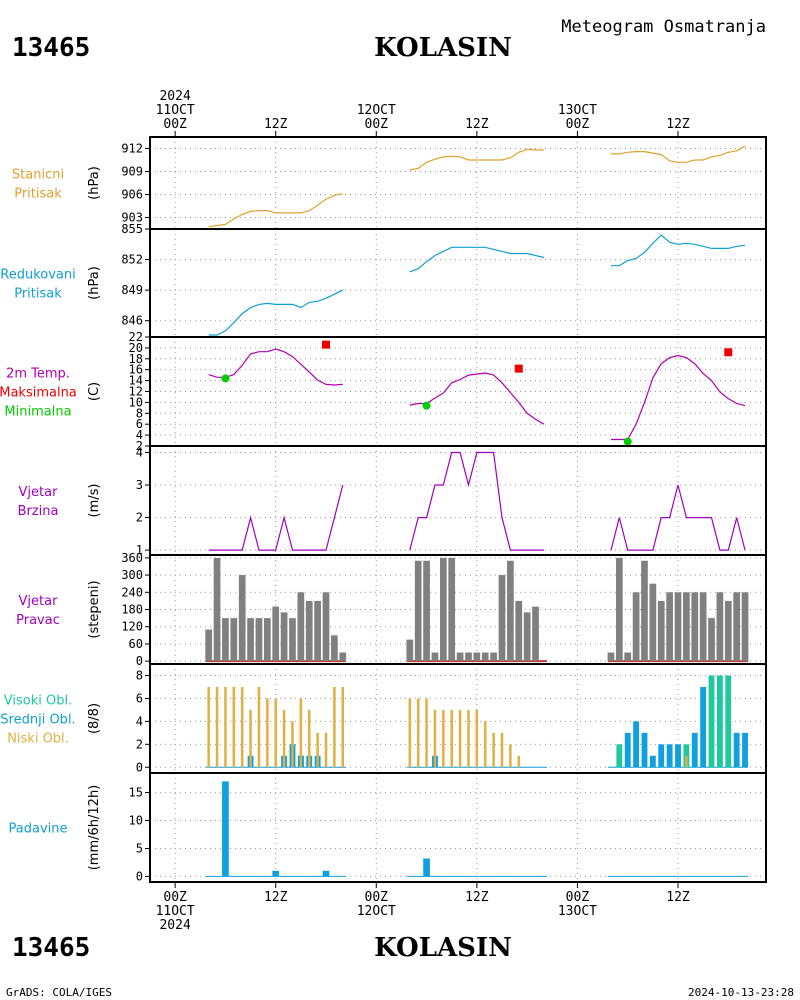  What do you see at coordinates (136, 793) in the screenshot?
I see `y-tick-label: 15` at bounding box center [136, 793].